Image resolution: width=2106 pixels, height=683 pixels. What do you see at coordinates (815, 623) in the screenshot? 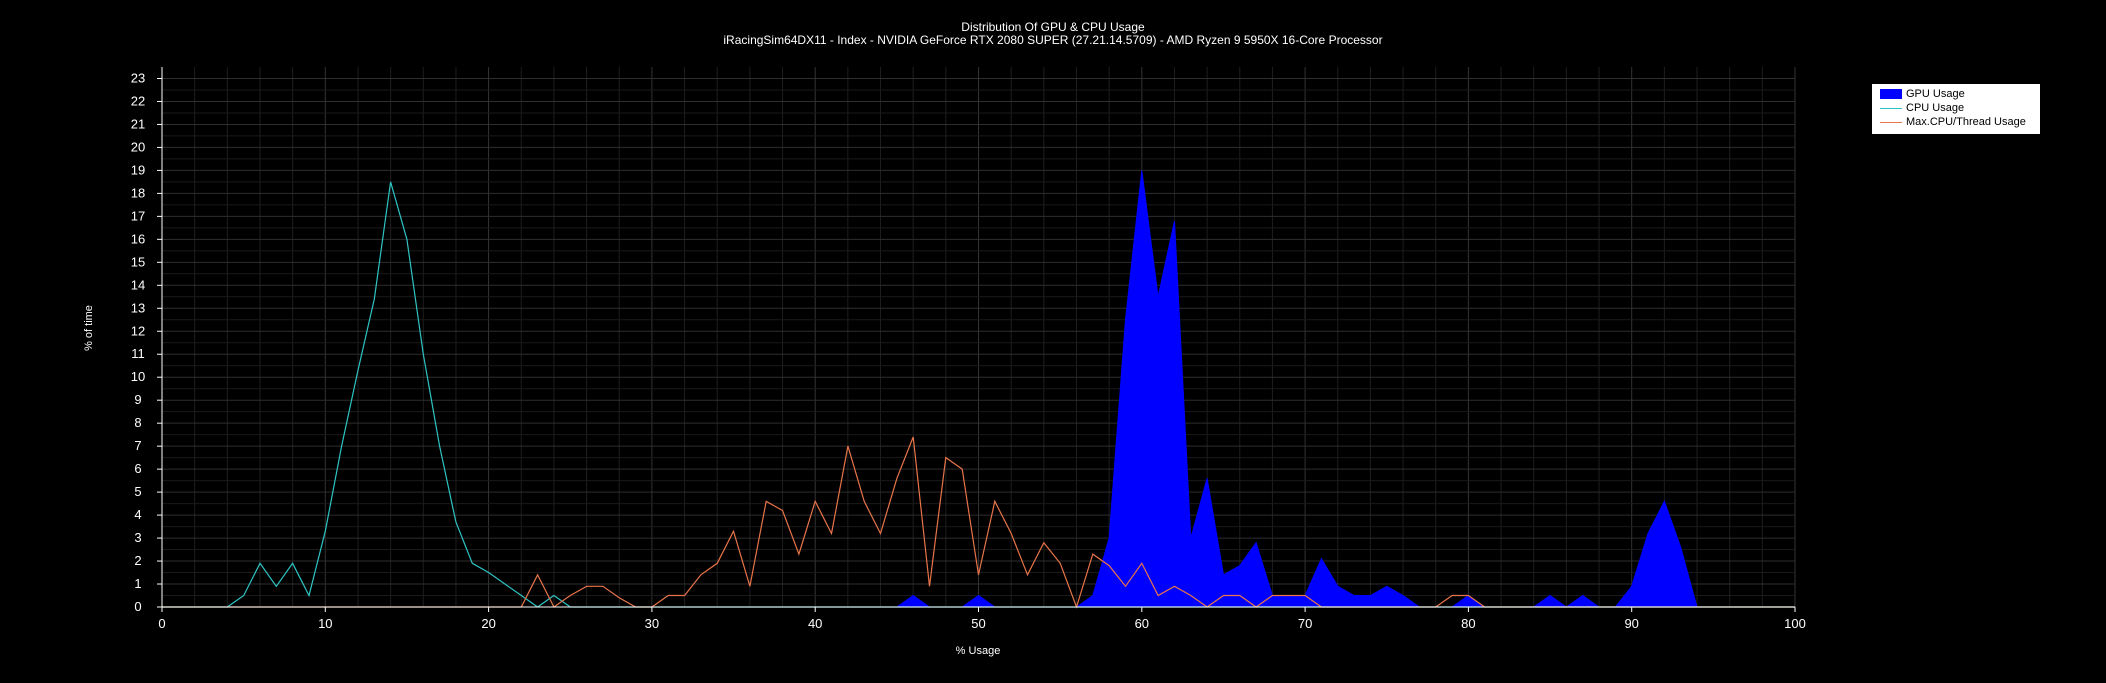
I see `x-tick-label: 40` at bounding box center [815, 623].